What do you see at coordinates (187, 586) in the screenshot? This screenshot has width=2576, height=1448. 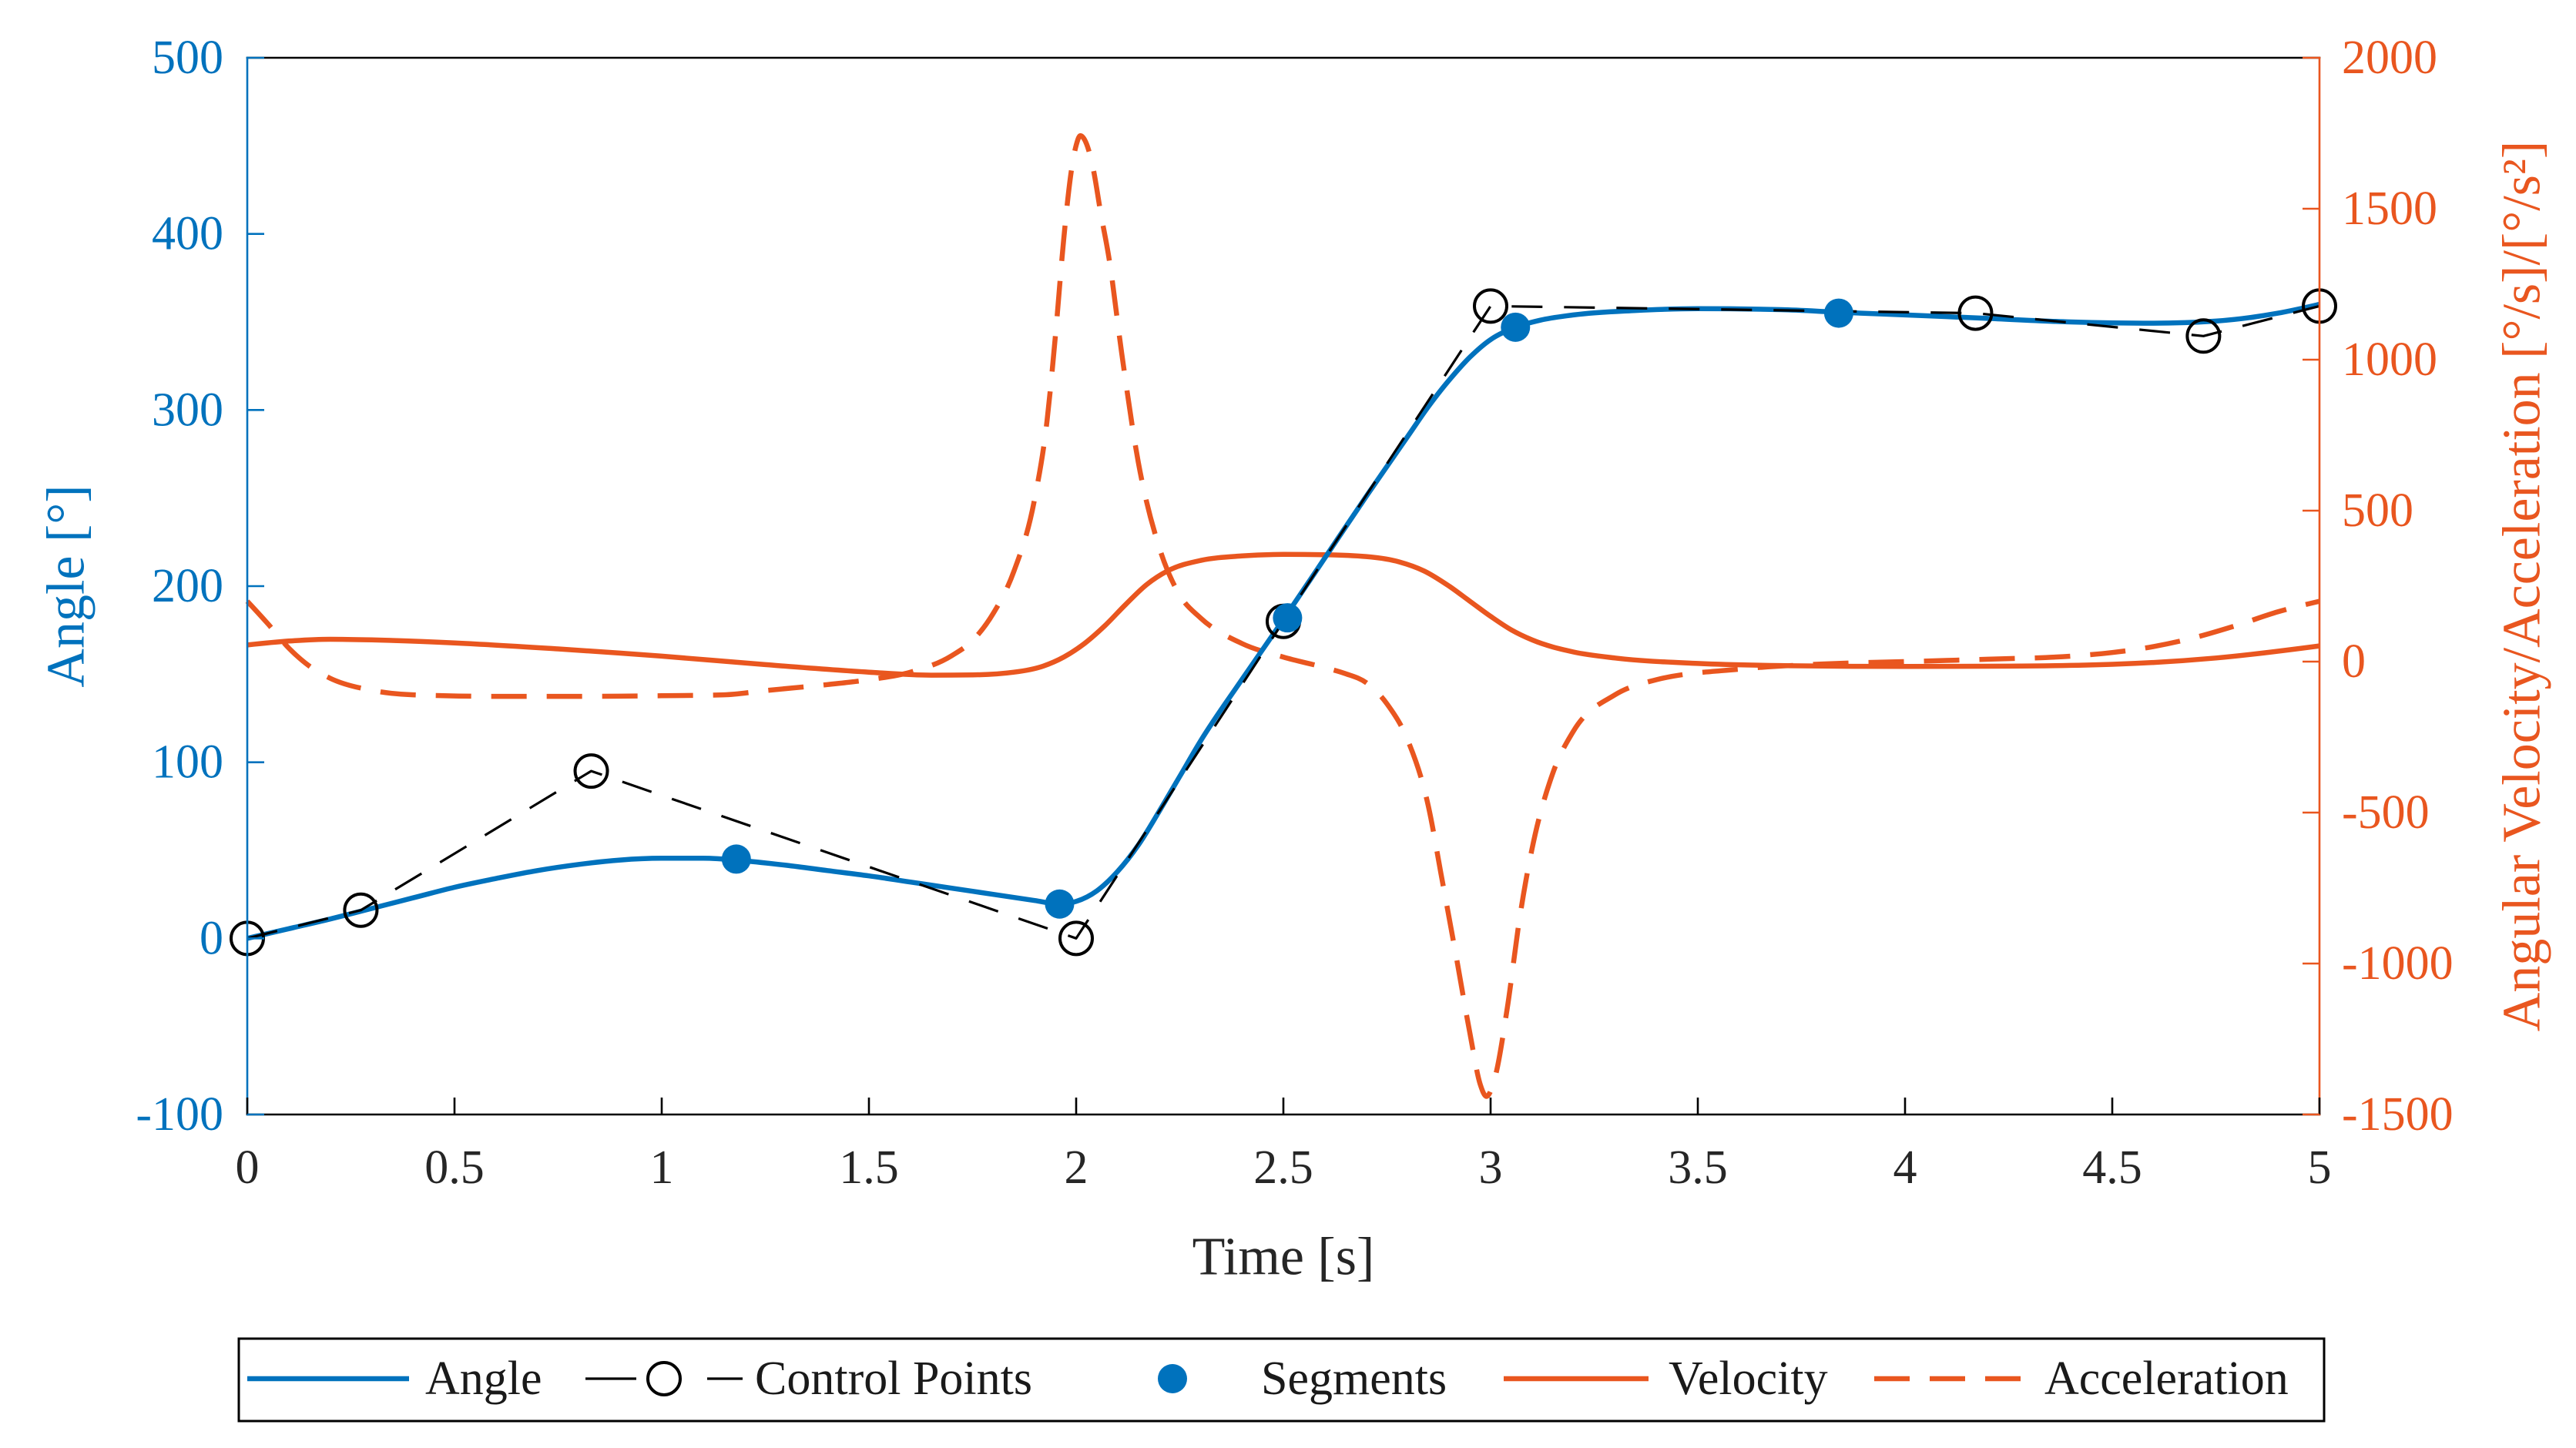 I see `left-y-tick-label: 200` at bounding box center [187, 586].